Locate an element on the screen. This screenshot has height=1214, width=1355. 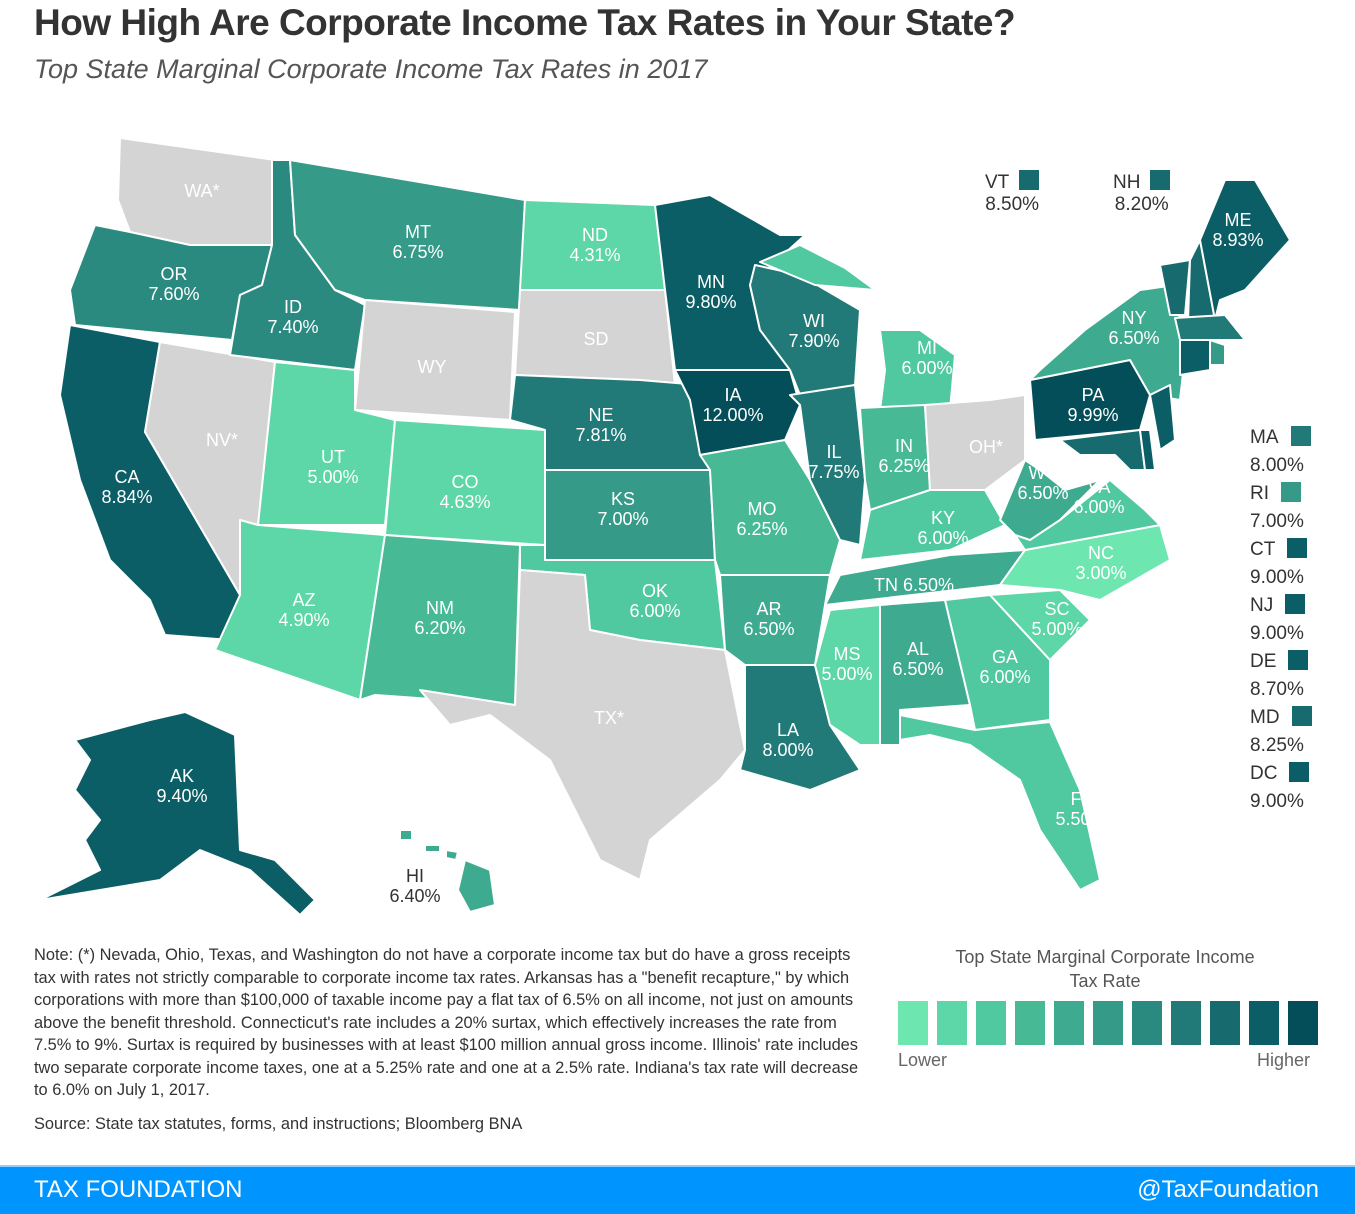
state-rate: 6.50% is located at coordinates (917, 669).